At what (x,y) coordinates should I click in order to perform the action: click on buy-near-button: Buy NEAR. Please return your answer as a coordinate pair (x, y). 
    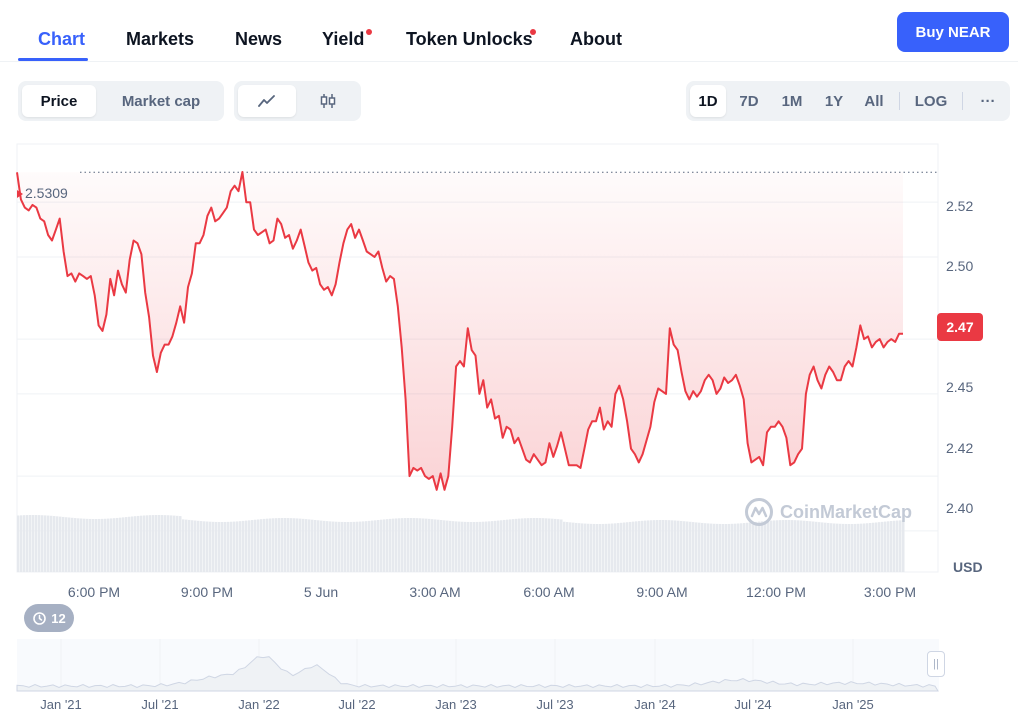
    Looking at the image, I should click on (953, 32).